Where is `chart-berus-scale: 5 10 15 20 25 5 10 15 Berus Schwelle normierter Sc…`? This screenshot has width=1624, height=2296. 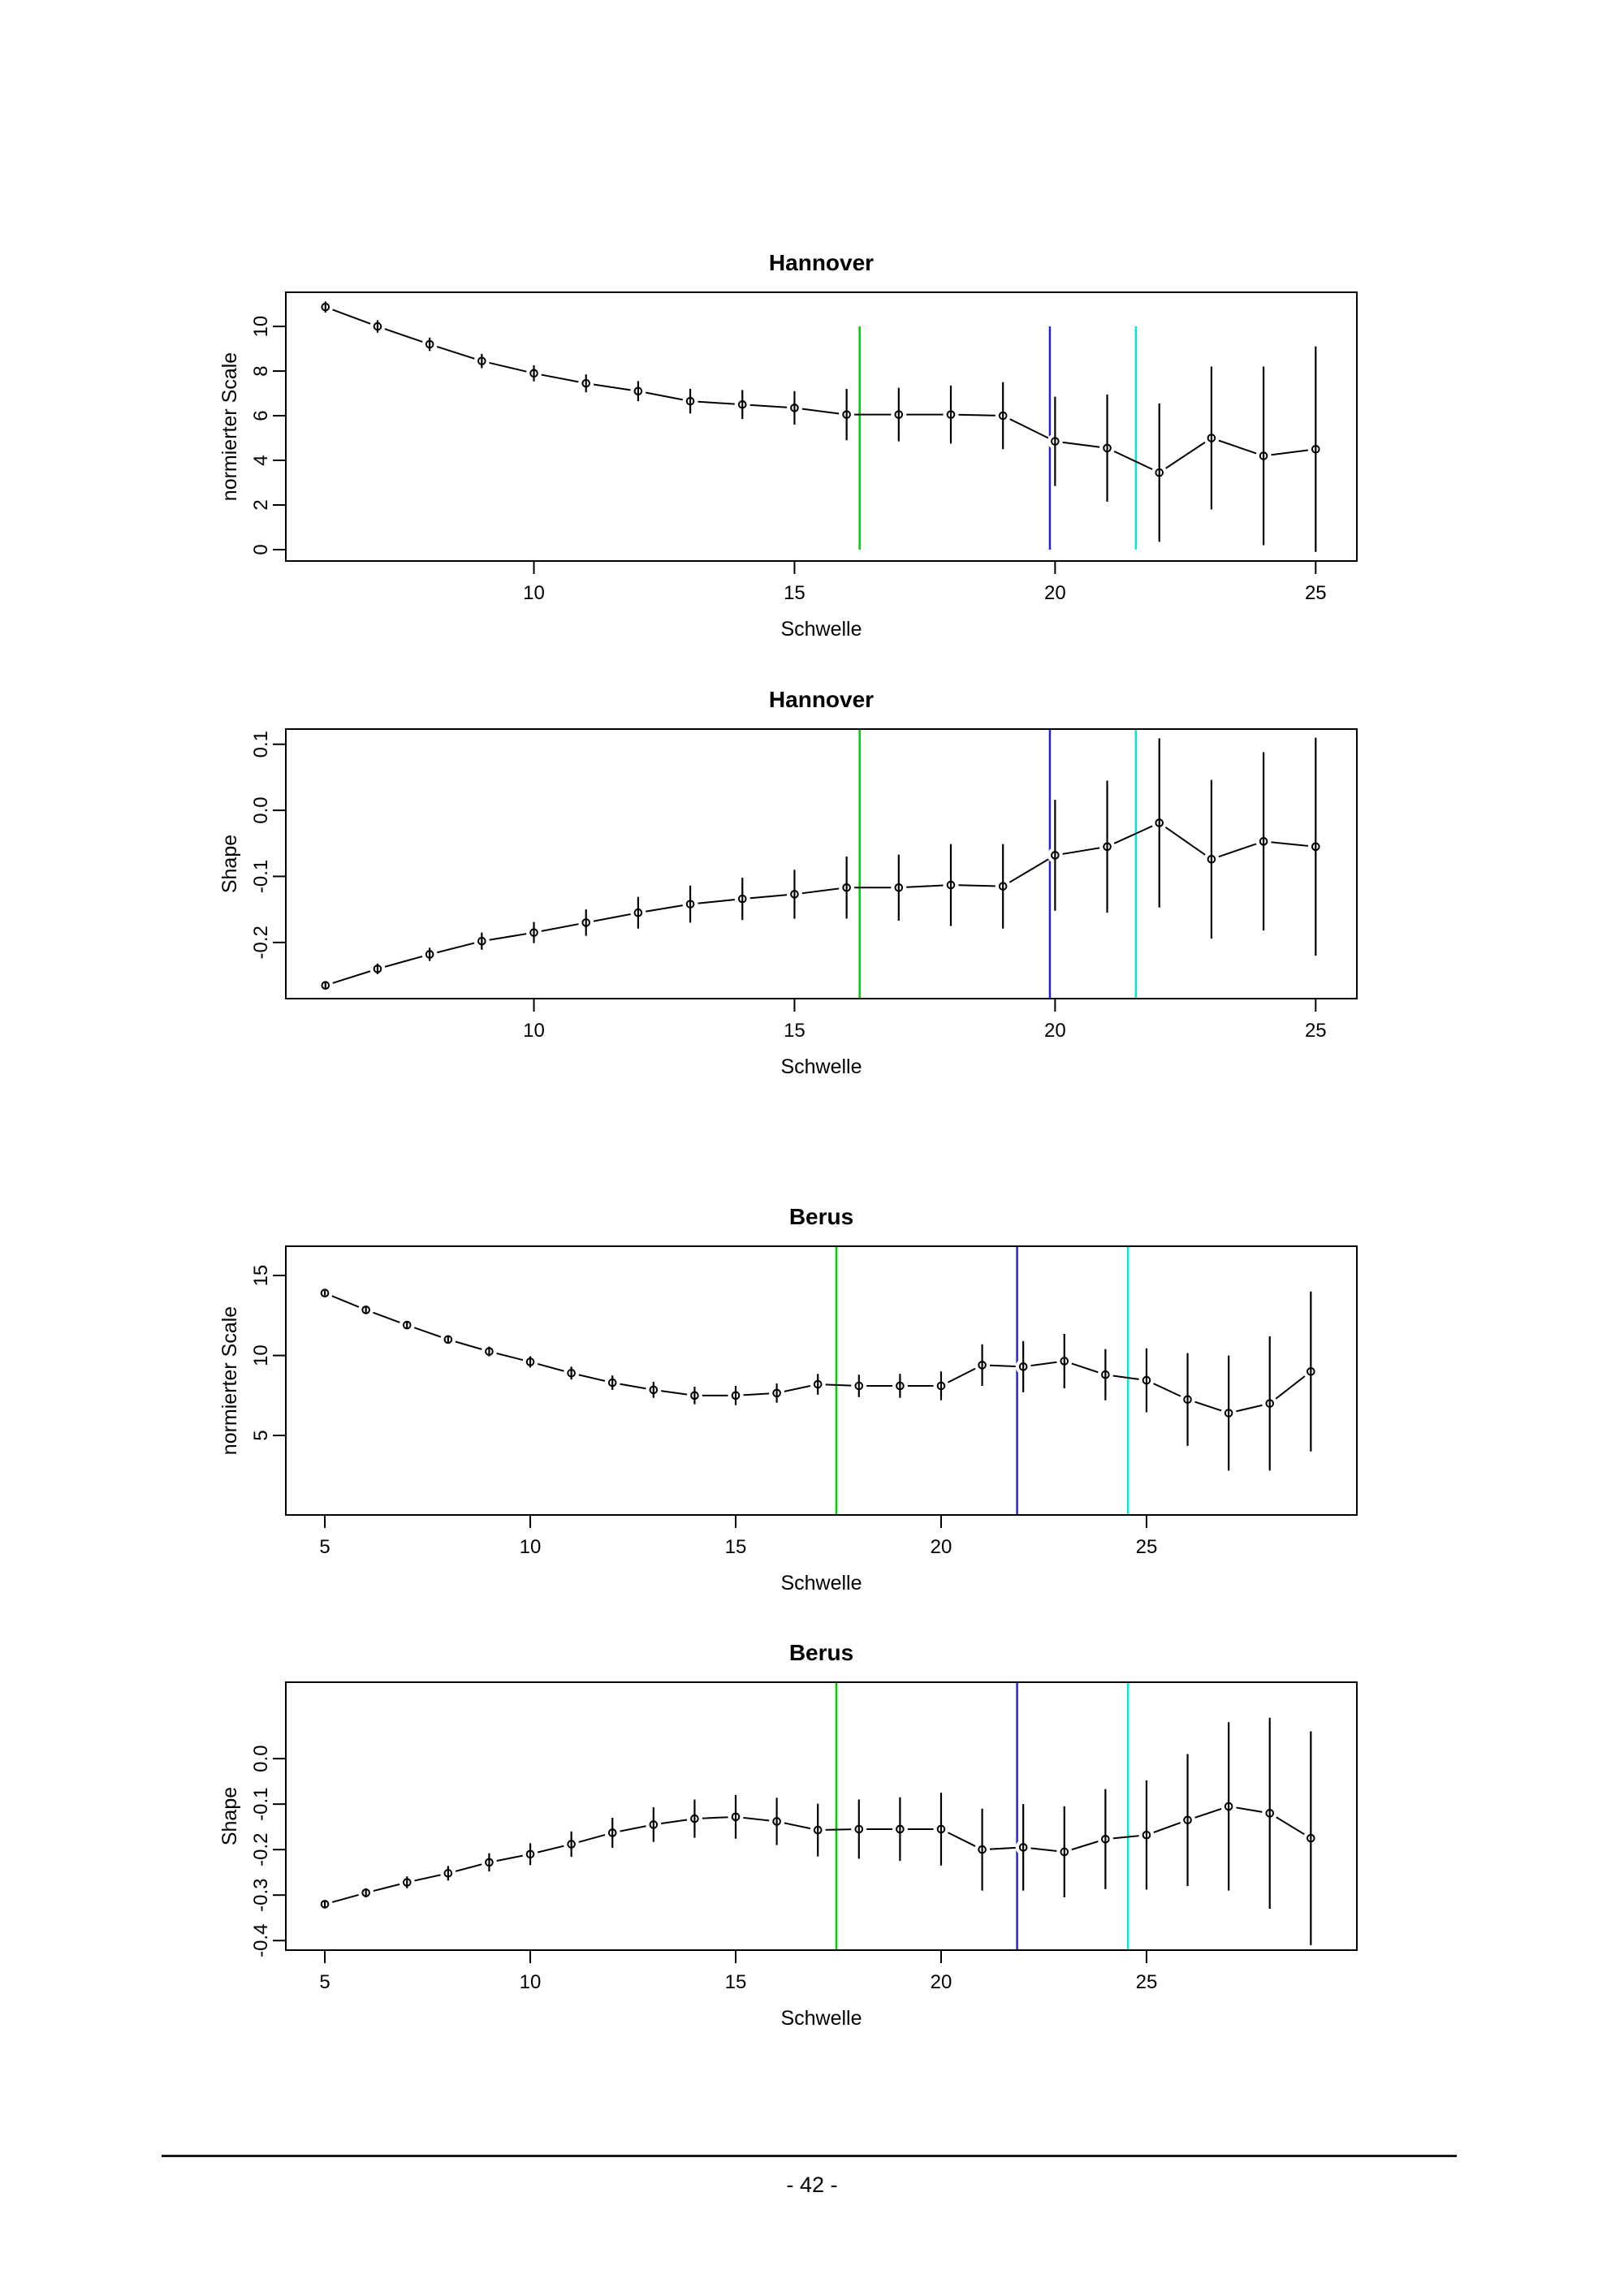
chart-berus-scale: 5 10 15 20 25 5 10 15 Berus Schwelle normierter Sc… is located at coordinates (788, 1399).